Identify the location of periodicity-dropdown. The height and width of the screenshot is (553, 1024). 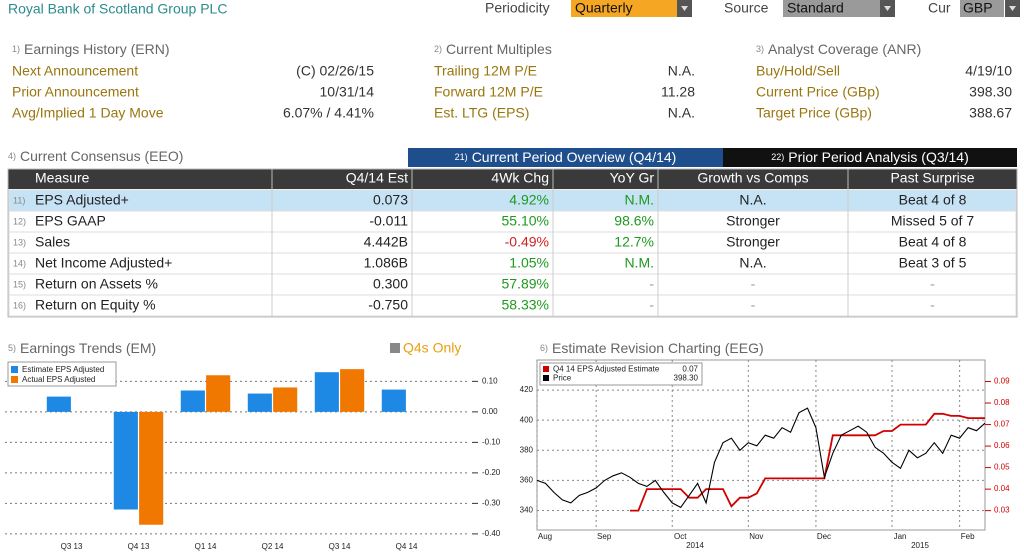
(624, 8).